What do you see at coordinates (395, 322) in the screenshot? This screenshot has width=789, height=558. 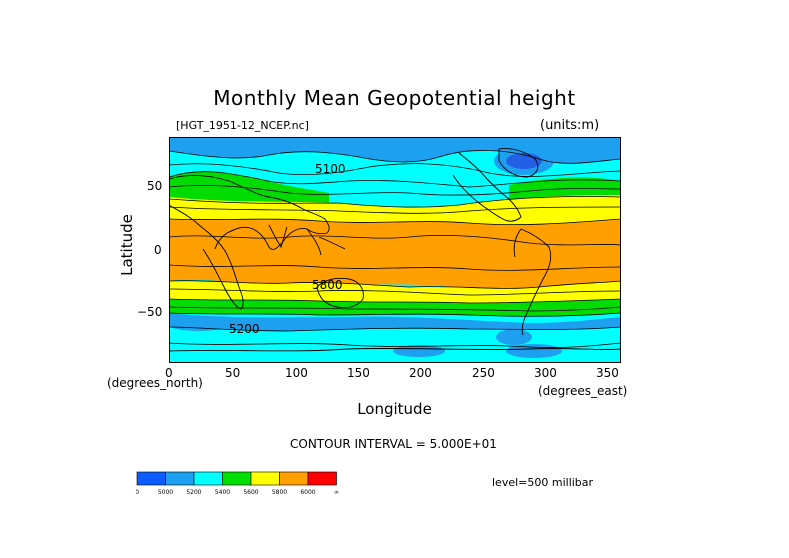 I see `band-blue-south` at bounding box center [395, 322].